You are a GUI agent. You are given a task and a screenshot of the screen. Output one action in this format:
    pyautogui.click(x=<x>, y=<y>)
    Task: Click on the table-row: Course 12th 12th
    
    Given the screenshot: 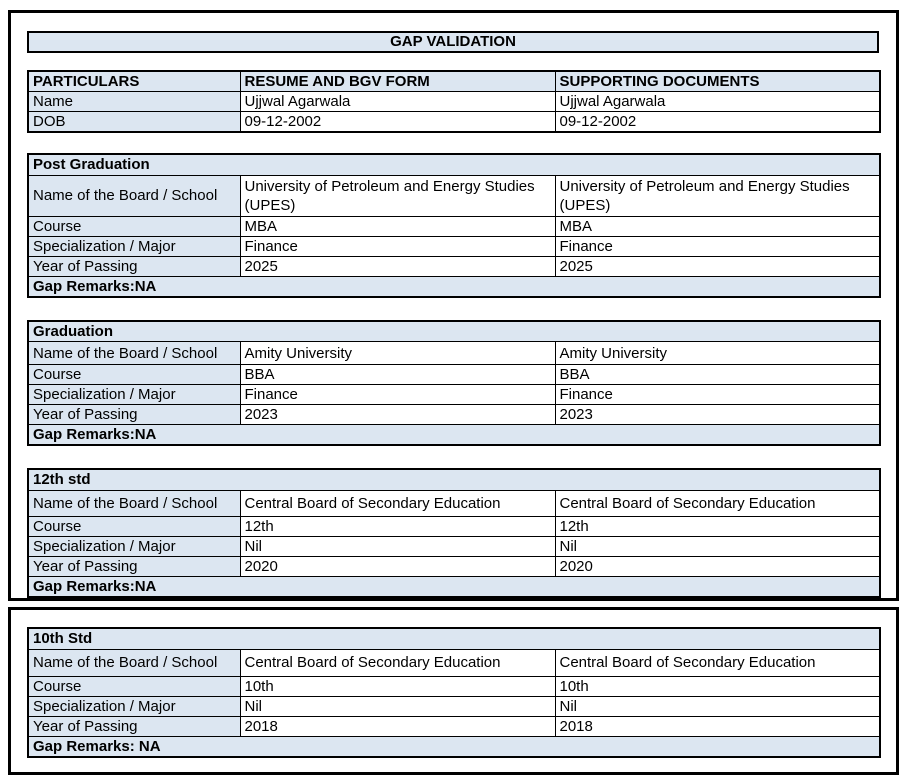 What is the action you would take?
    pyautogui.click(x=454, y=526)
    